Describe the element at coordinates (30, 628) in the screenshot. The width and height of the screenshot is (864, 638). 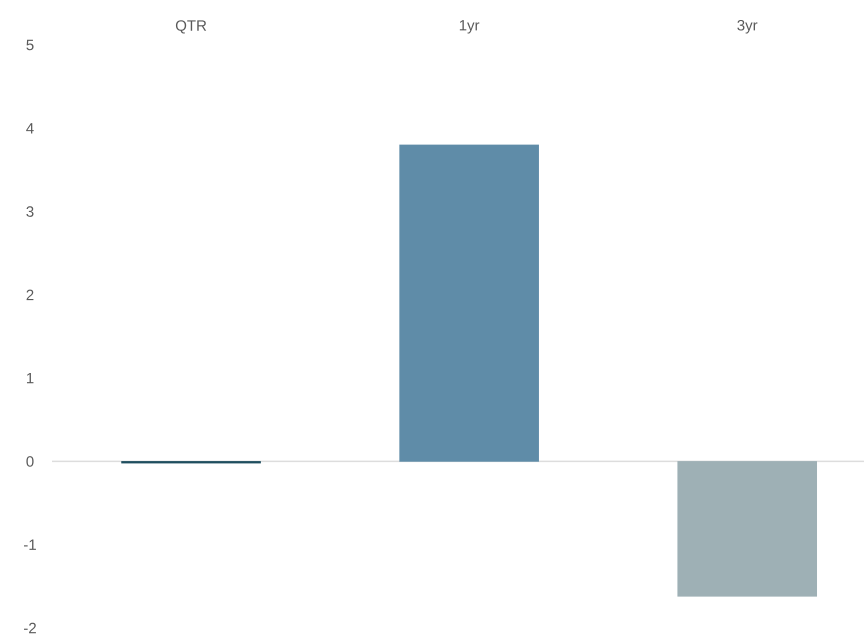
I see `y-tick-label: -2` at that location.